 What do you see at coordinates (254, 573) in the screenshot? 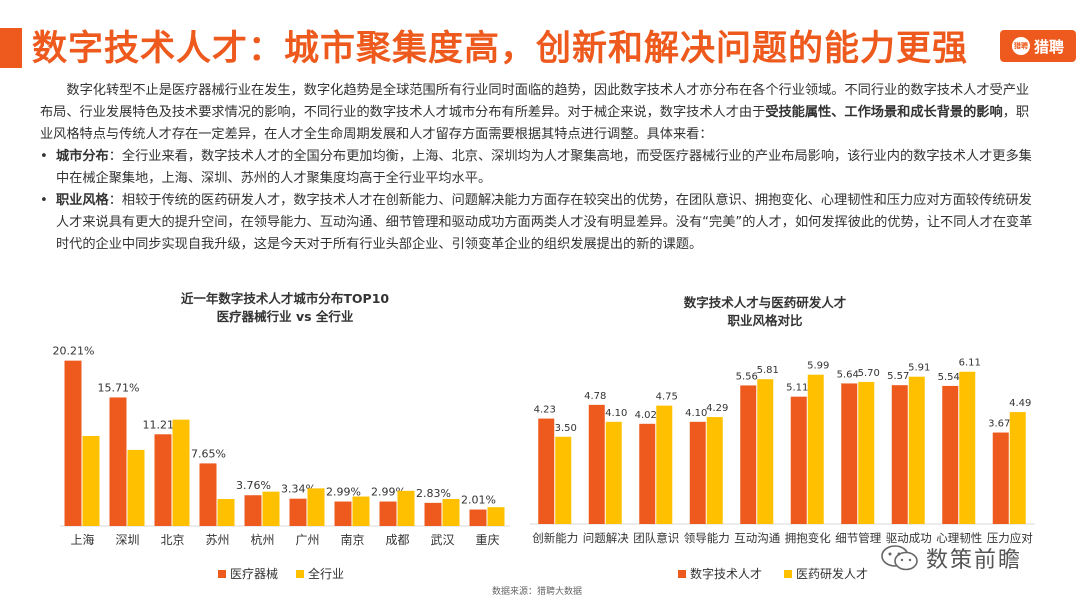
I see `legend-label-0: 医疗器械` at bounding box center [254, 573].